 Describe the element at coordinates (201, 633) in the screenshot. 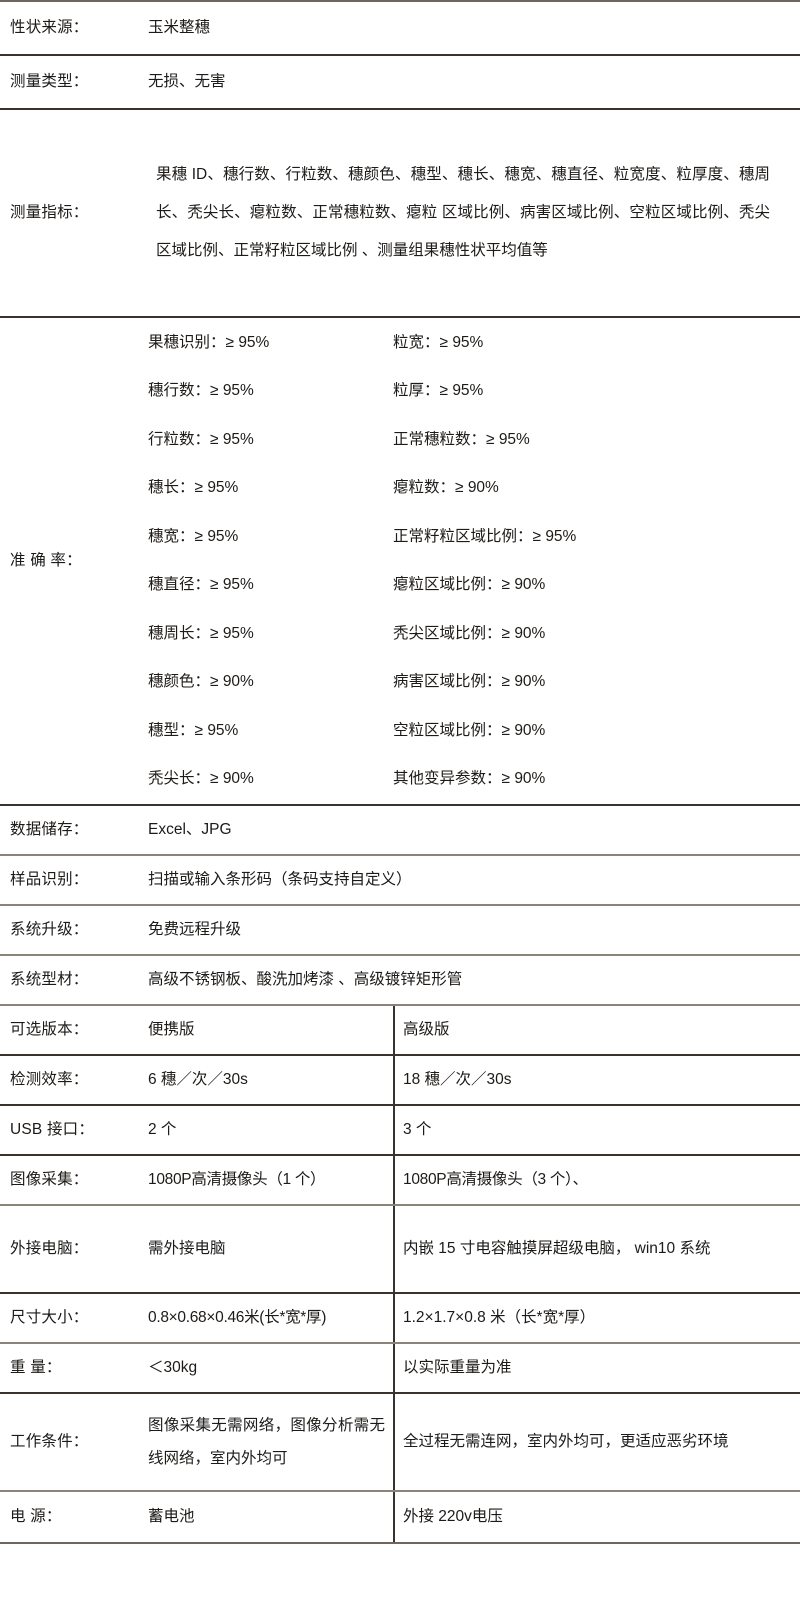

I see `accuracy-item: 穗周长：≥ 95%` at that location.